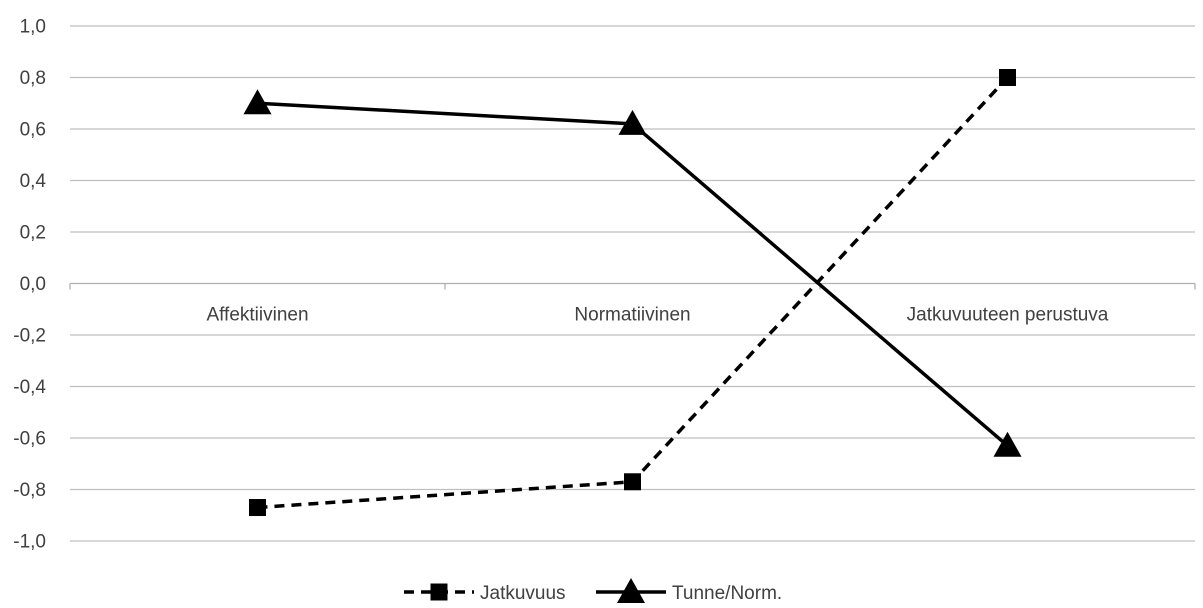  I want to click on y-axis: 1,0 0,8 0,6 0,4 0,2 0,0 -0,2 -0,4 -0,6 -0,8 -1,0, so click(29, 285).